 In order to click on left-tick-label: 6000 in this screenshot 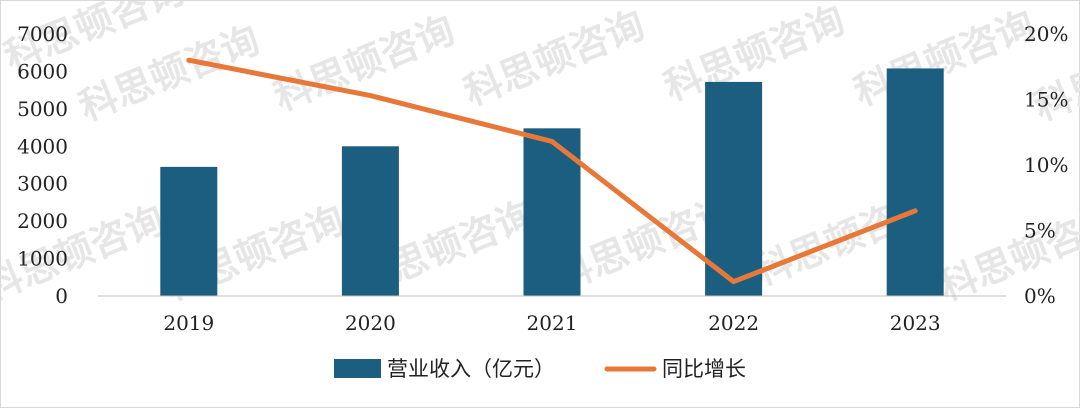, I will do `click(42, 71)`.